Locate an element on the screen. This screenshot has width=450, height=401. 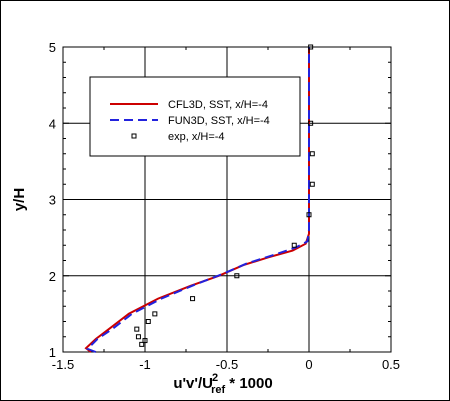
x-tick-label: -0.5 is located at coordinates (227, 364).